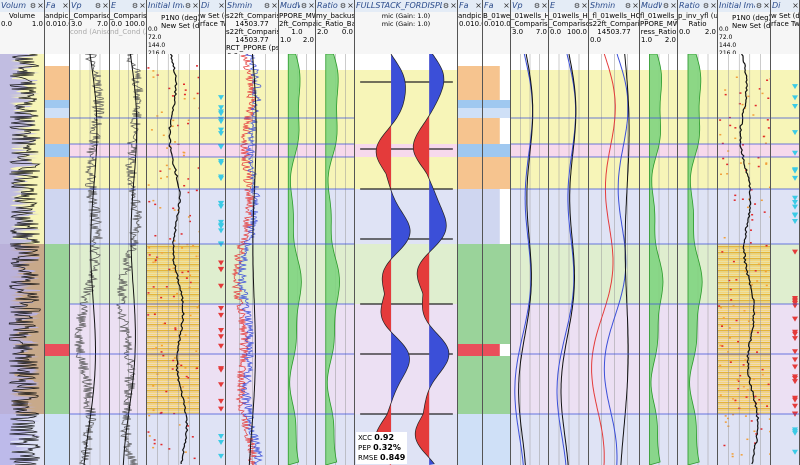 This screenshot has height=465, width=800. I want to click on track-volume: Volum ⚙ × Volume 0.0 1.0, so click(22, 232).